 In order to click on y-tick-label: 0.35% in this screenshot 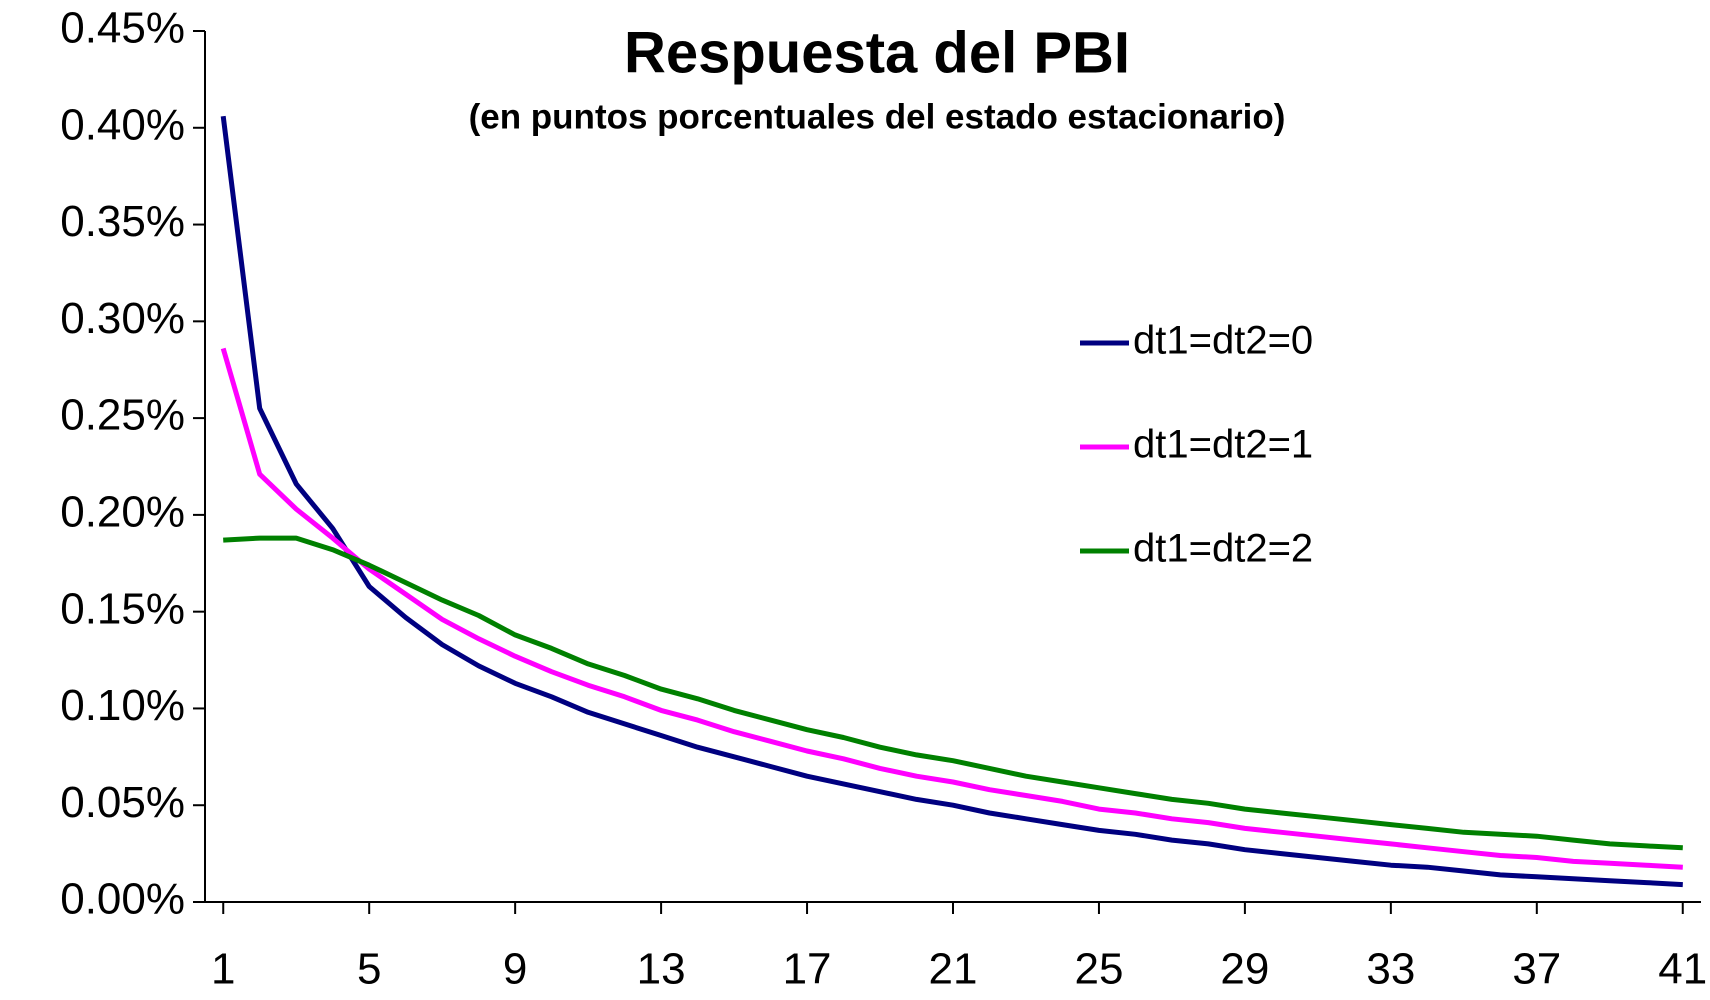, I will do `click(122, 221)`.